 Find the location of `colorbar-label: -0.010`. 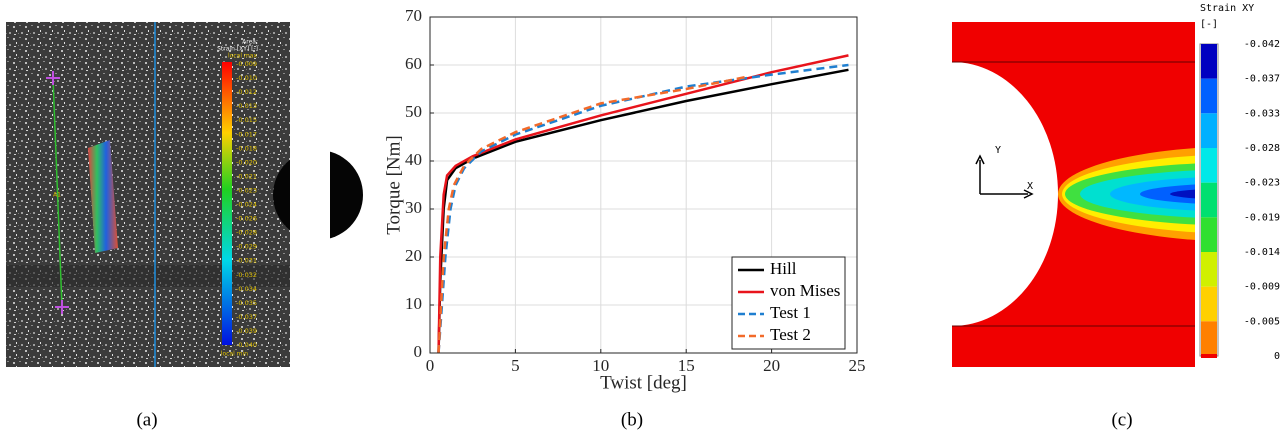

colorbar-label: -0.010 is located at coordinates (246, 78).